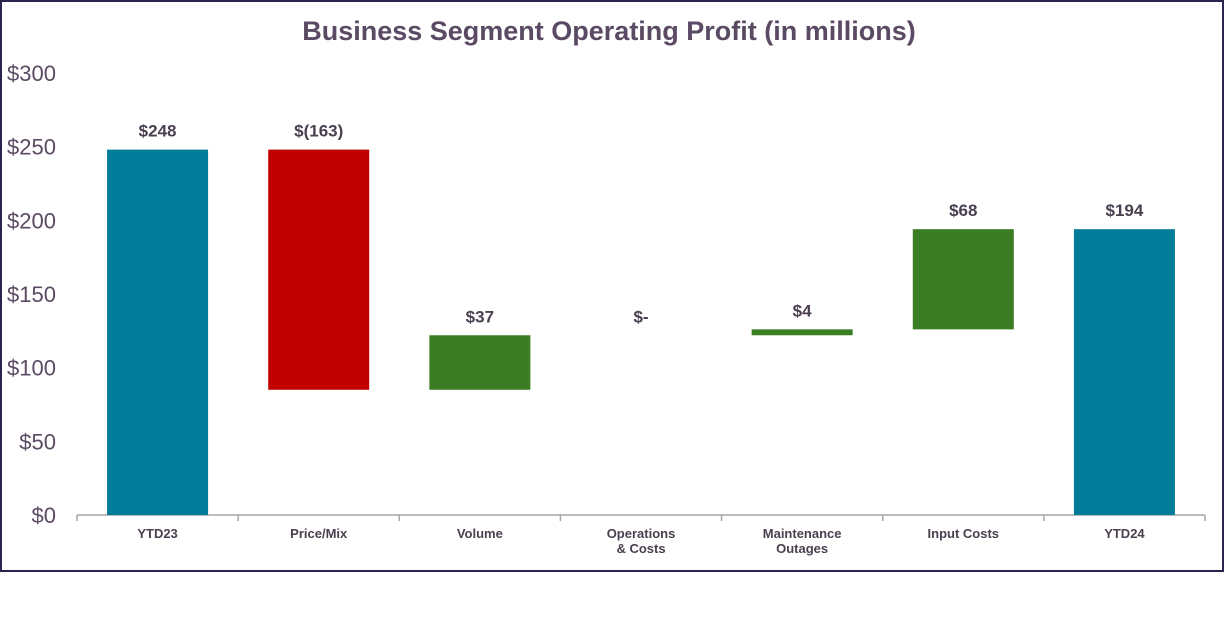 This screenshot has height=637, width=1224. I want to click on bar-maintenance-outages, so click(802, 332).